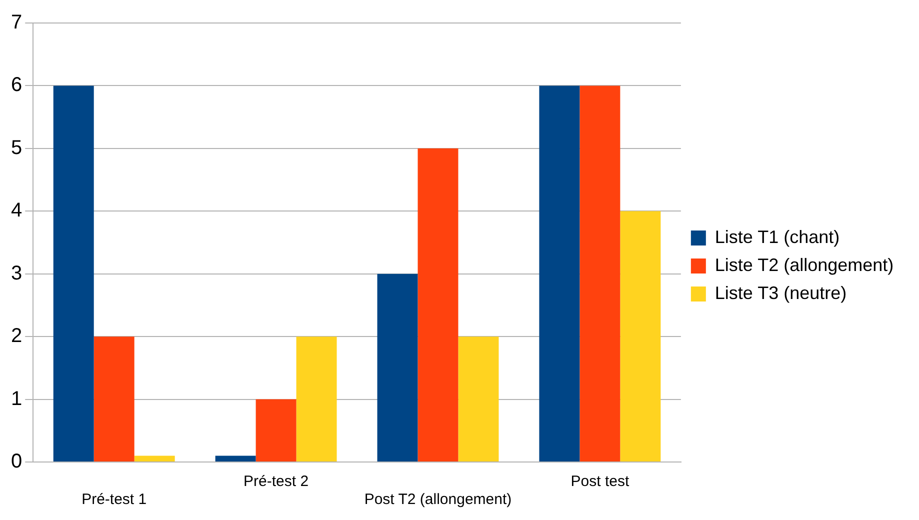  Describe the element at coordinates (780, 292) in the screenshot. I see `legend-label: Liste T3 (neutre)` at that location.